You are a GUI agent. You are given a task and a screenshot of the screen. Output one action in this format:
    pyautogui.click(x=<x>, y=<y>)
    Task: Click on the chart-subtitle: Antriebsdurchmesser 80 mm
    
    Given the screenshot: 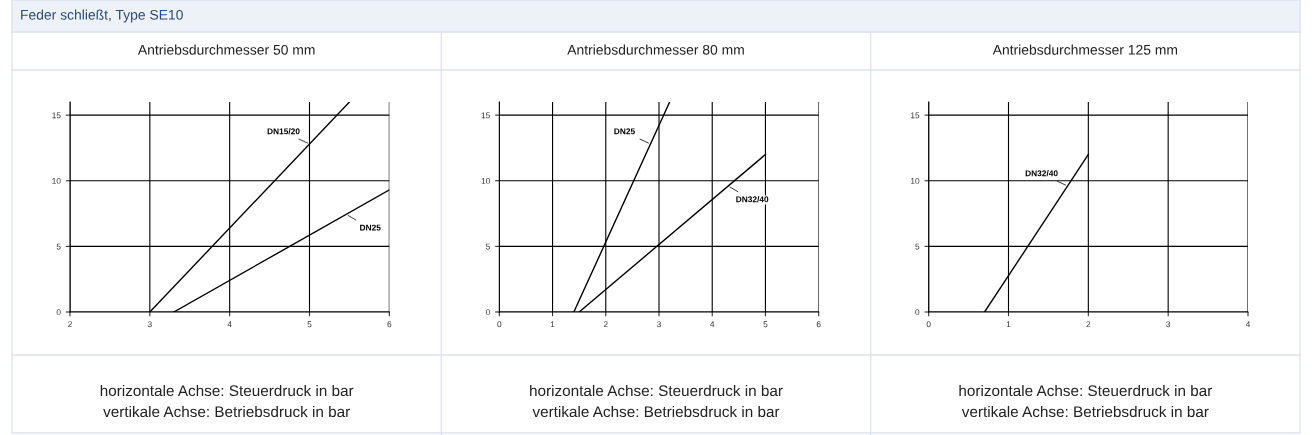 What is the action you would take?
    pyautogui.click(x=655, y=49)
    